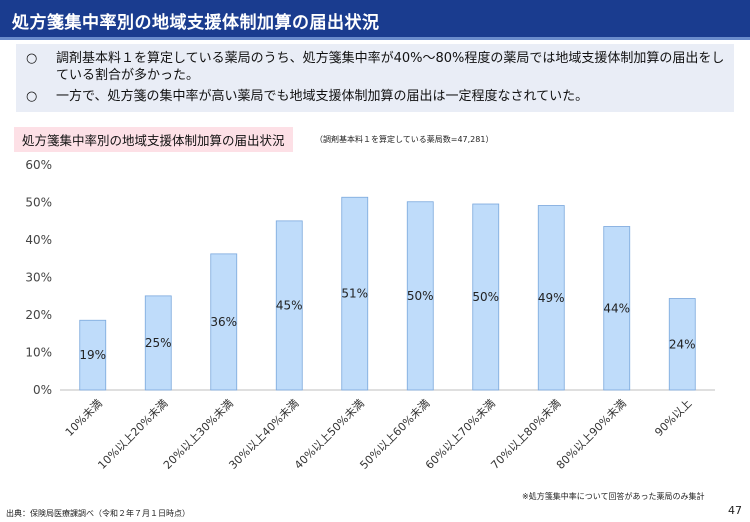 Image resolution: width=750 pixels, height=522 pixels. Describe the element at coordinates (38, 203) in the screenshot. I see `y-tick-label: 50%` at that location.